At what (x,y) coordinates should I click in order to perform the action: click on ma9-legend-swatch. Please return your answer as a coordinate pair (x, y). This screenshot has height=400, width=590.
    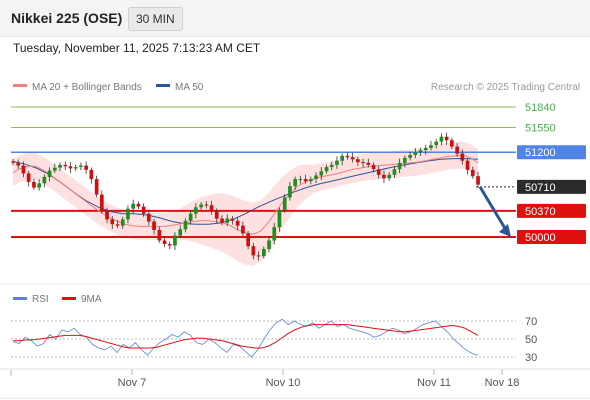
    Looking at the image, I should click on (69, 298).